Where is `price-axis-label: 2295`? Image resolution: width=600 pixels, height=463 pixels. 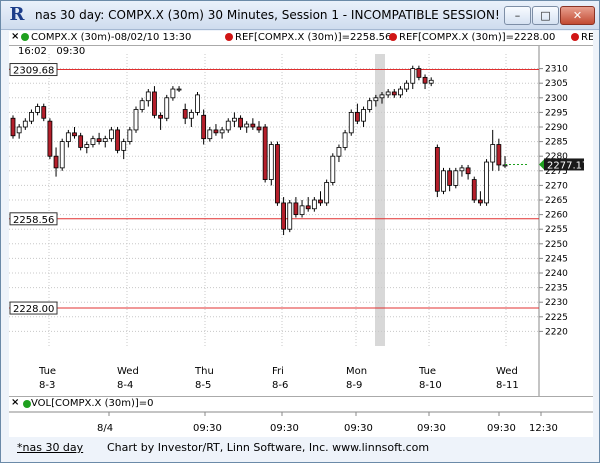 price-axis-label: 2295 is located at coordinates (556, 113).